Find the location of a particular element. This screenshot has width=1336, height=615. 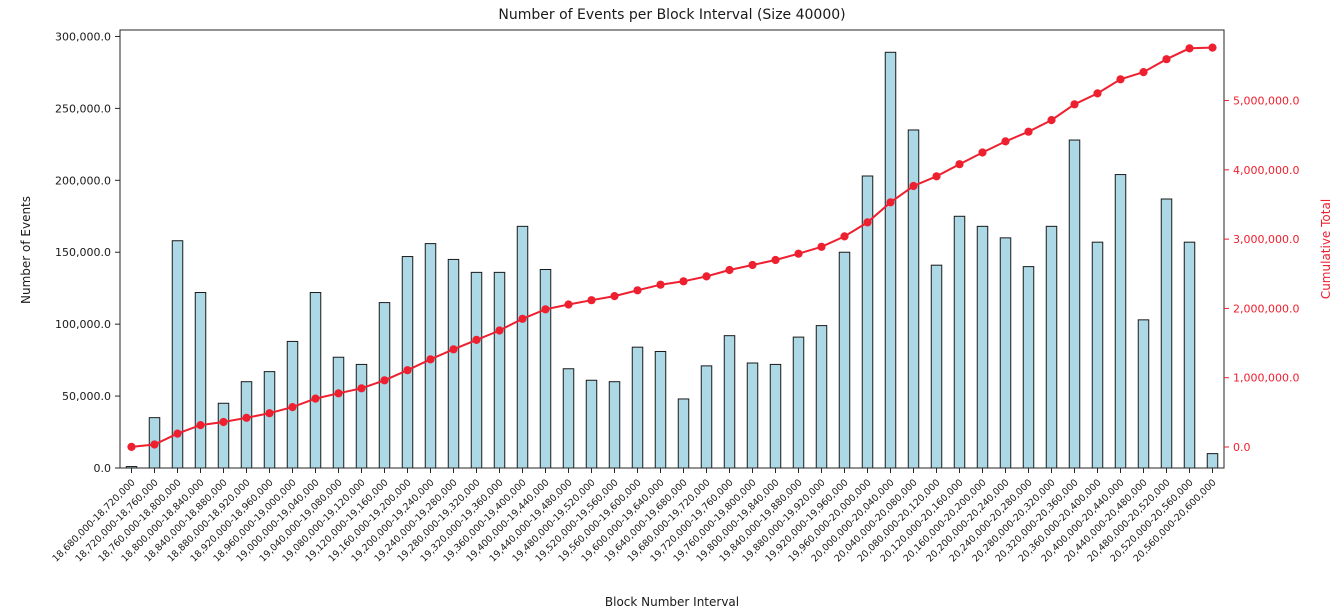

y2-tick-label: 2,000,000.0 is located at coordinates (1266, 308).